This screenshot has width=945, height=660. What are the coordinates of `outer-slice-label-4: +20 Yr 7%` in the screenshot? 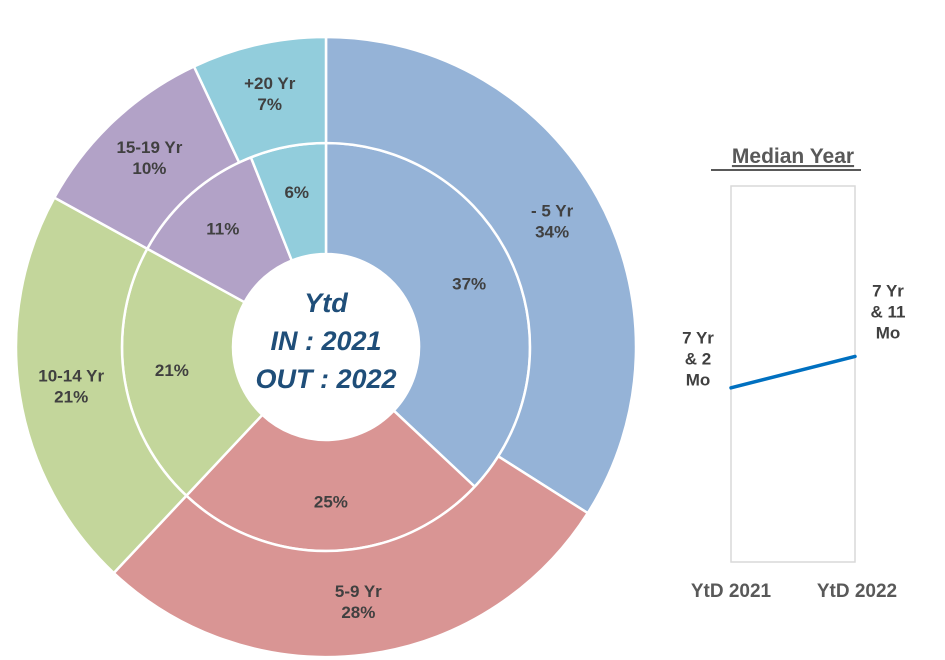 It's located at (270, 94).